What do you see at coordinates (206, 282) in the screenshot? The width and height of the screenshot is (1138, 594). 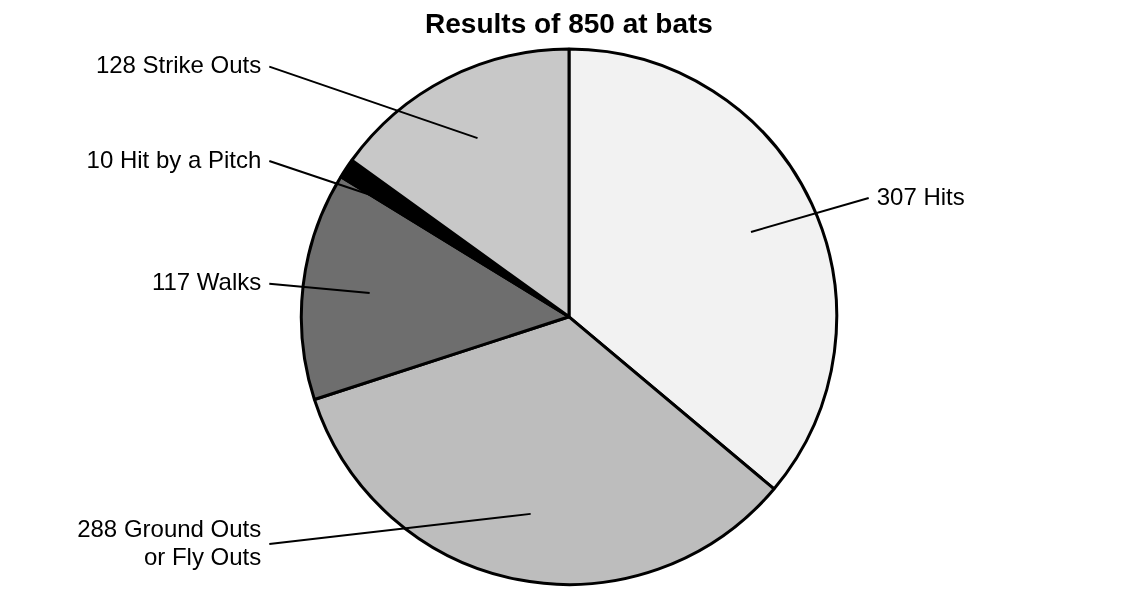 I see `slice-label: 117 Walks` at bounding box center [206, 282].